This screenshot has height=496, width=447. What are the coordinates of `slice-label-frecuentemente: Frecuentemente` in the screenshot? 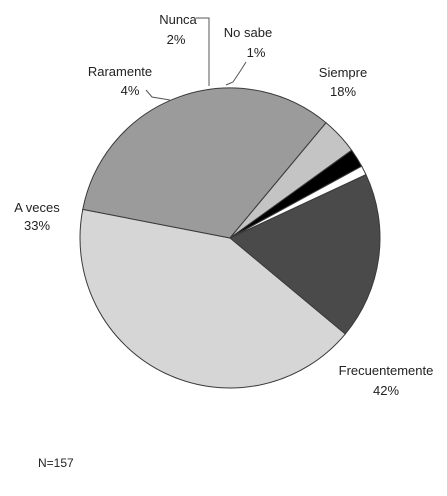 It's located at (386, 370).